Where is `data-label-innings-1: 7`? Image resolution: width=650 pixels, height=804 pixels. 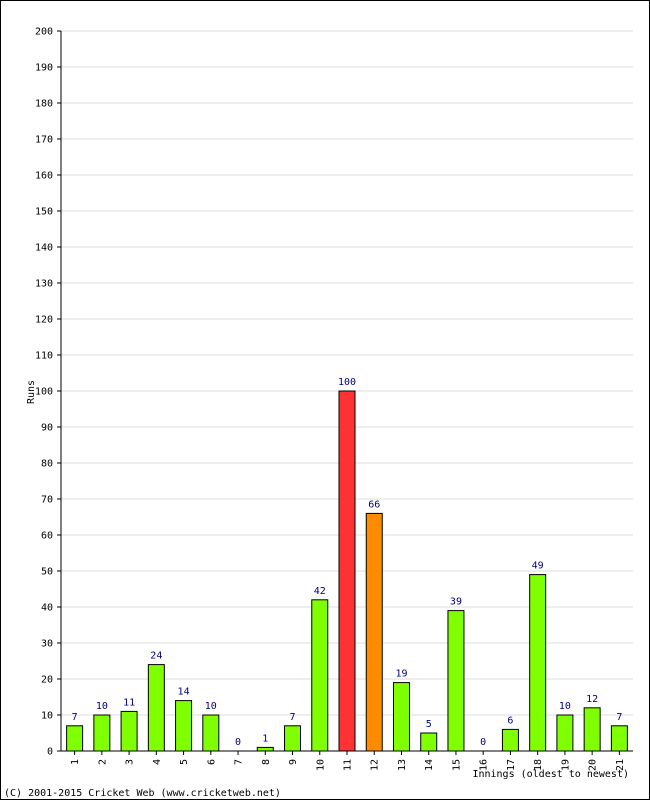 data-label-innings-1: 7 is located at coordinates (75, 717).